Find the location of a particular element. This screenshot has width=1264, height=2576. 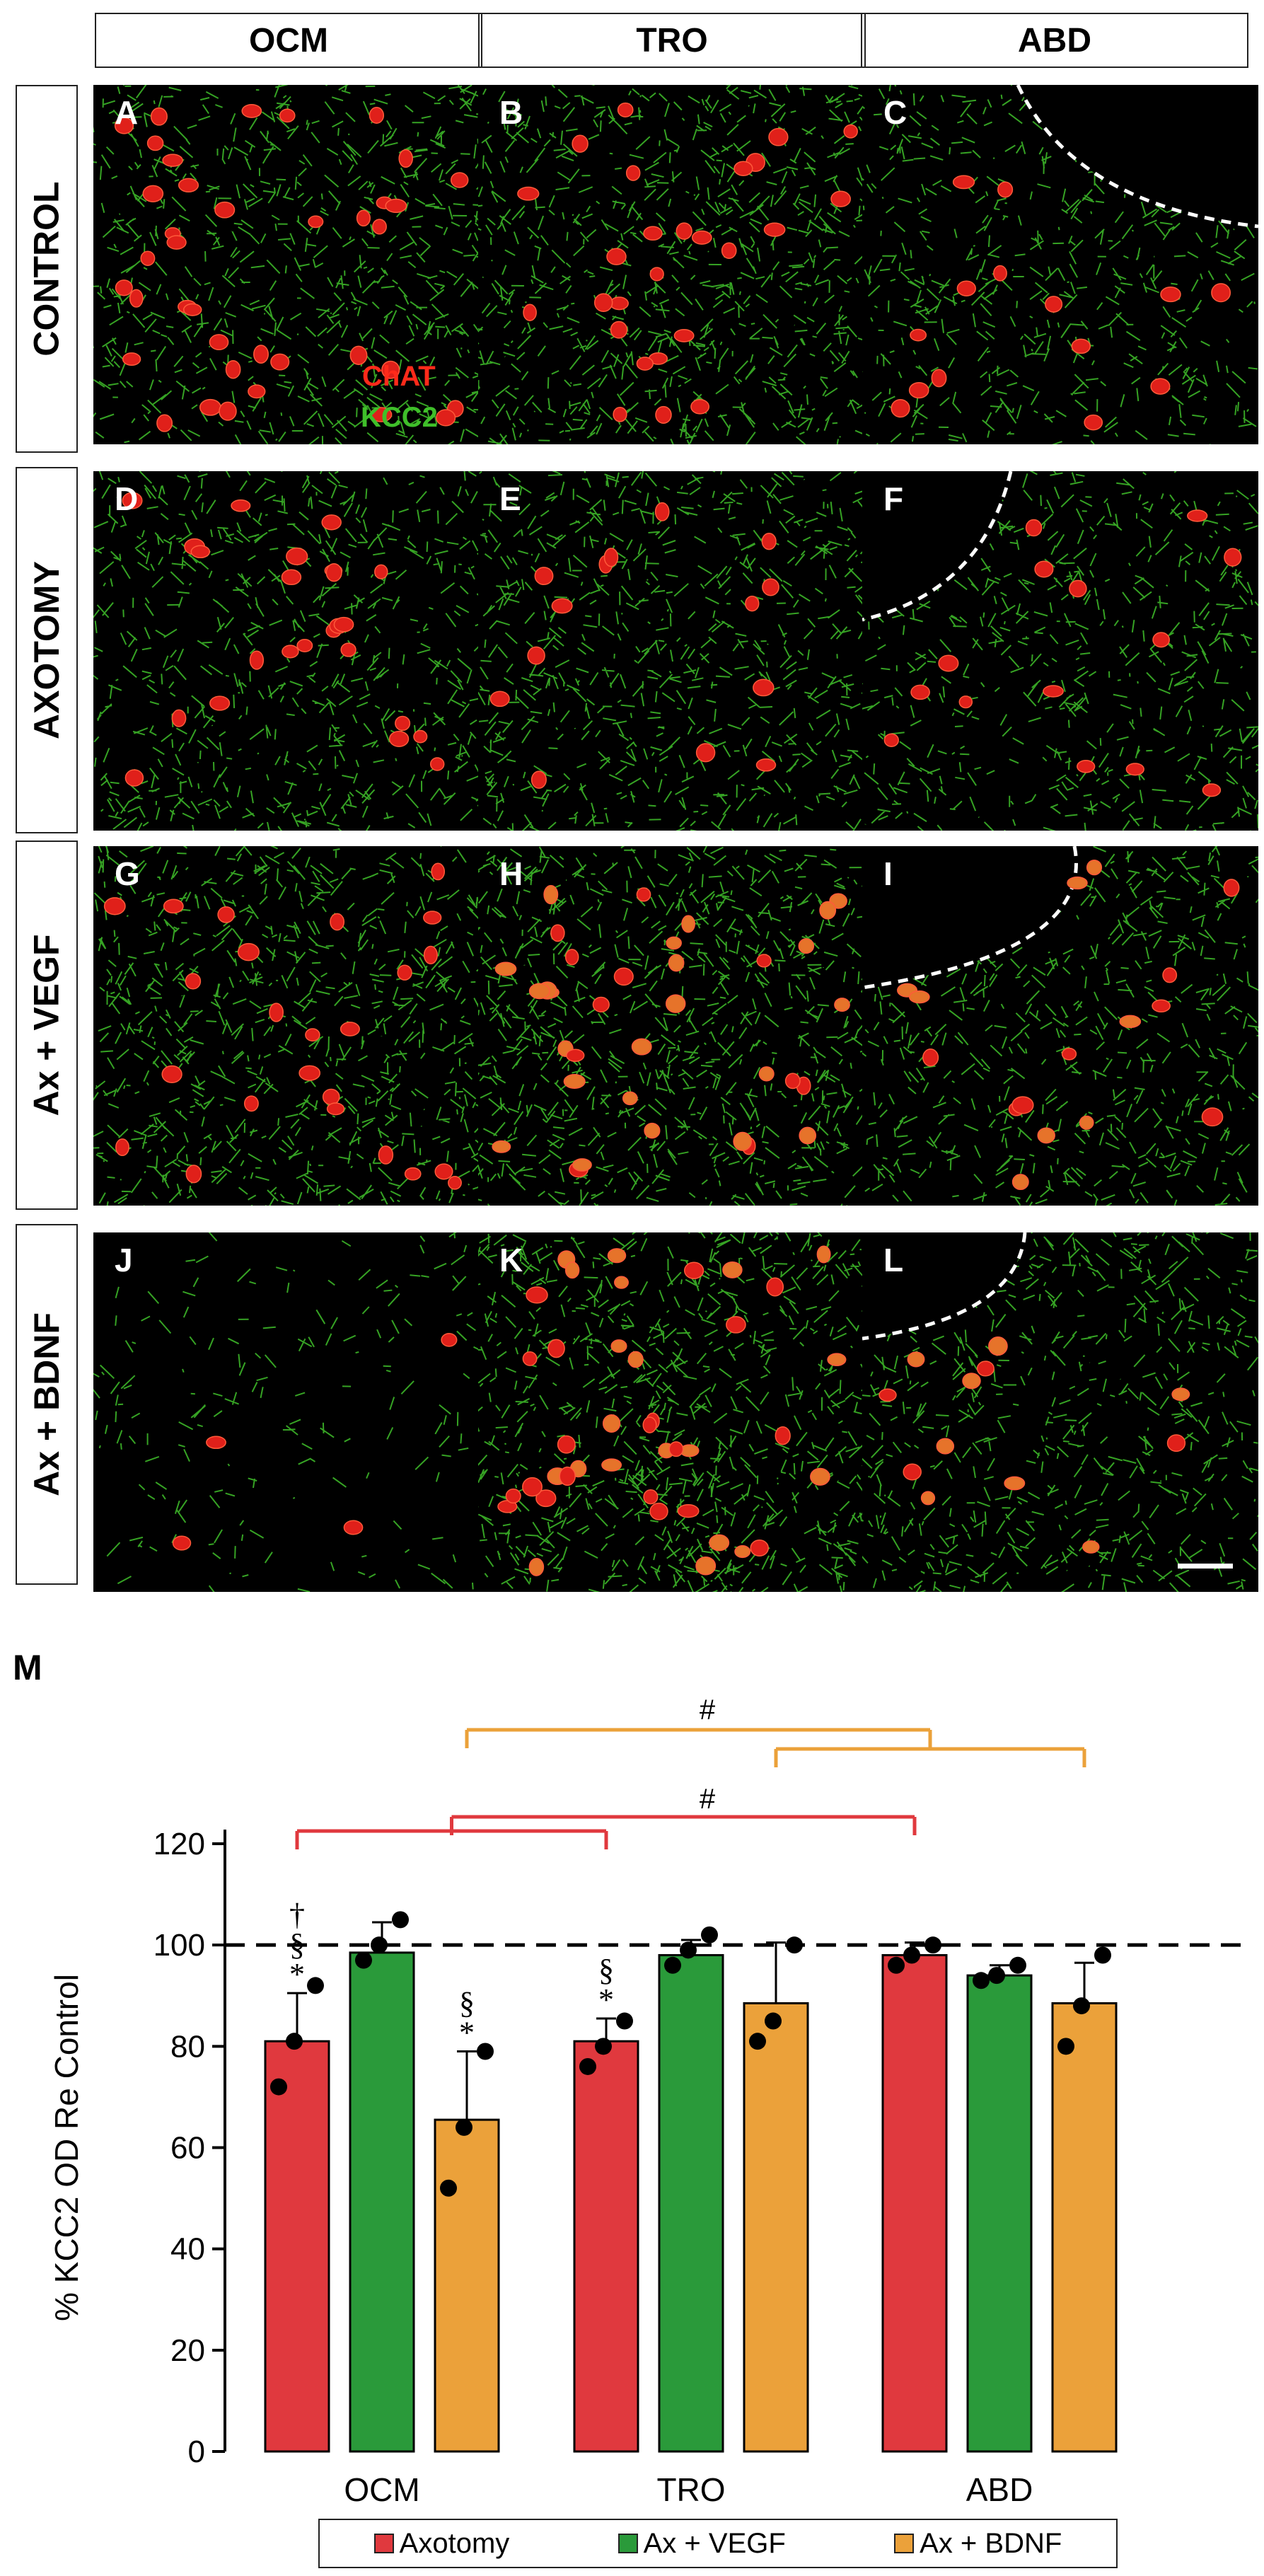

chat-legend: ChAT is located at coordinates (399, 376).